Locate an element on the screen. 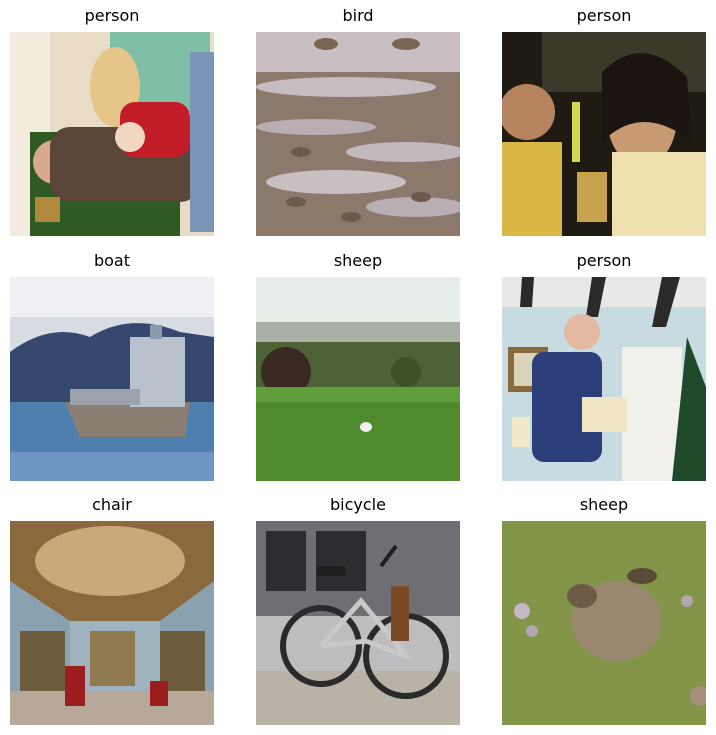 The width and height of the screenshot is (716, 735). image-family-christmas is located at coordinates (112, 134).